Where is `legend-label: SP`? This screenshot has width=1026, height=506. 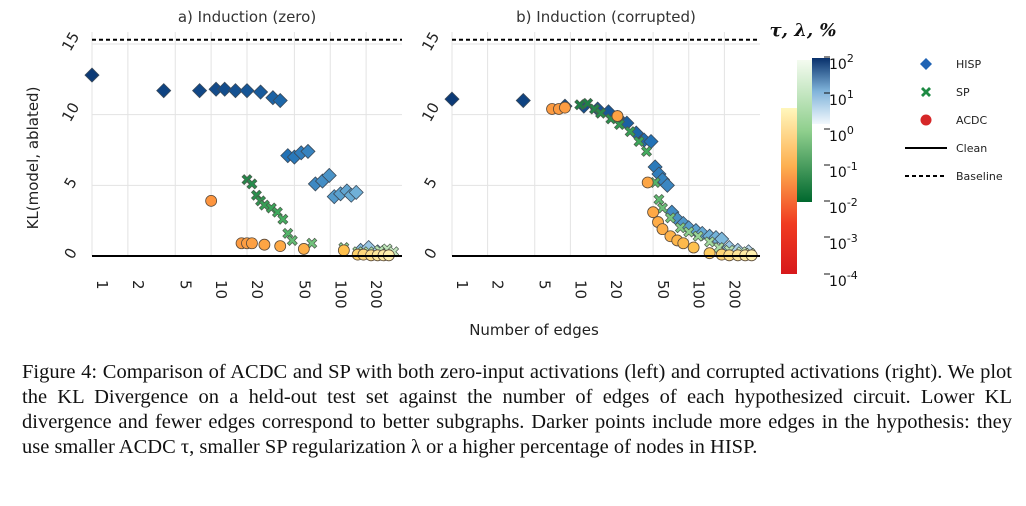
legend-label: SP is located at coordinates (963, 92).